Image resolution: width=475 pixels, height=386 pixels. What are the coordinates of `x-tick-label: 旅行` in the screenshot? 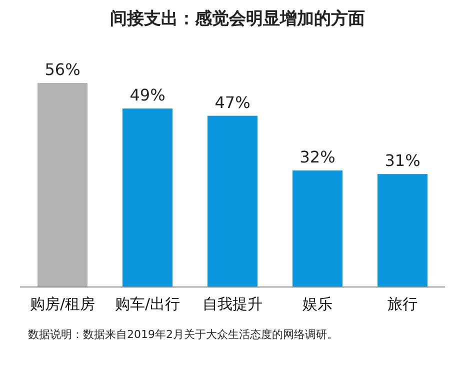 It's located at (403, 304).